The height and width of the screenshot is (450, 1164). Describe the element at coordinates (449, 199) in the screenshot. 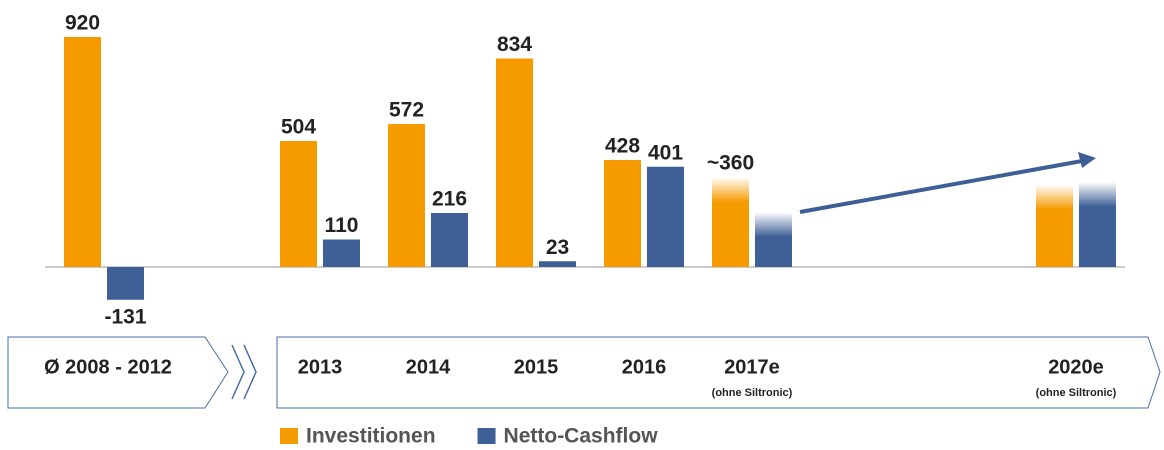

I see `value-label: 216` at that location.